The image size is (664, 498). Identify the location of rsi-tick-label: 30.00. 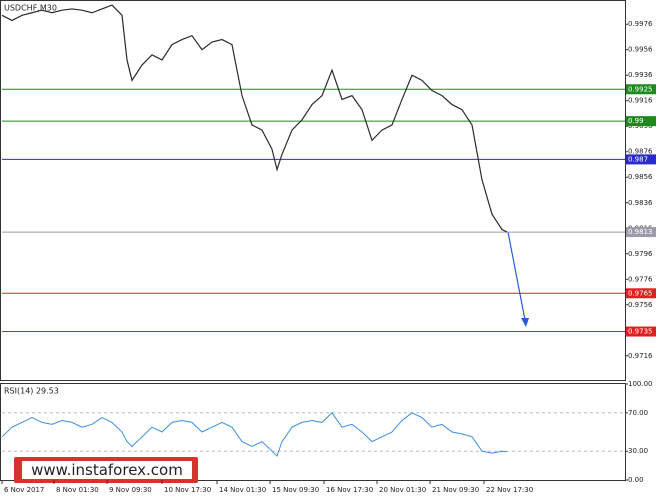
(638, 451).